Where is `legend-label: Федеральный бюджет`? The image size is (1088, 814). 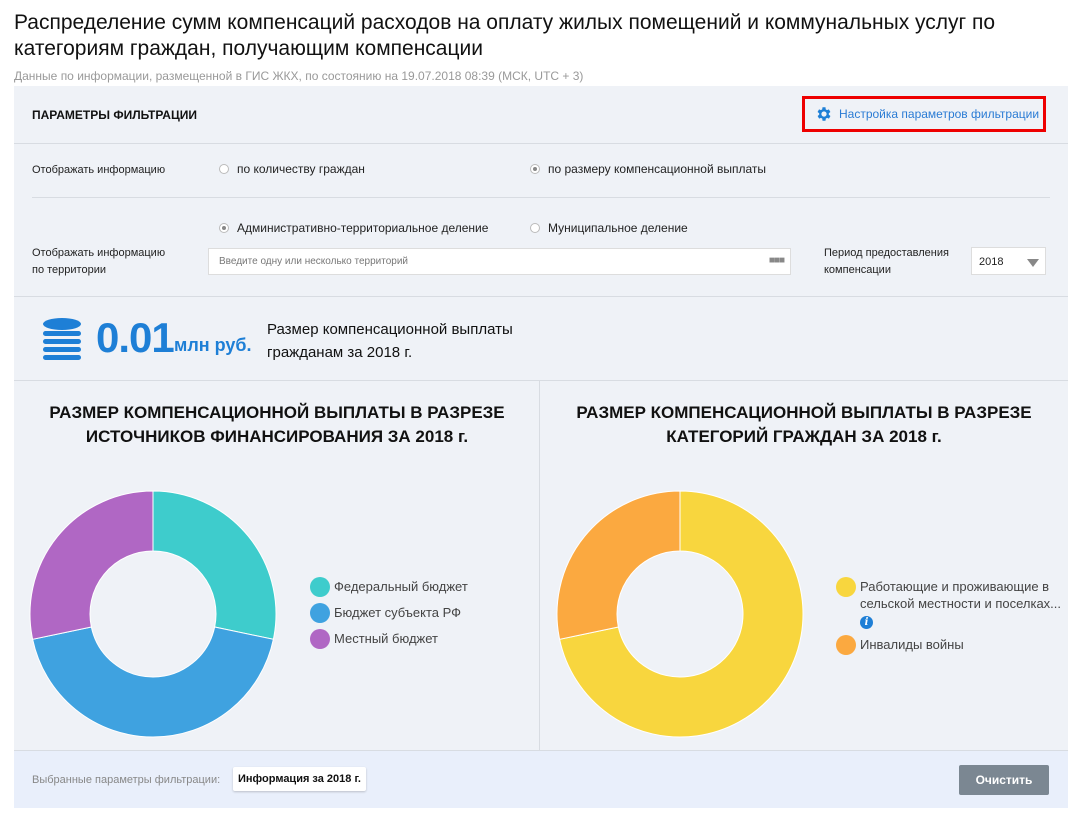 legend-label: Федеральный бюджет is located at coordinates (401, 586).